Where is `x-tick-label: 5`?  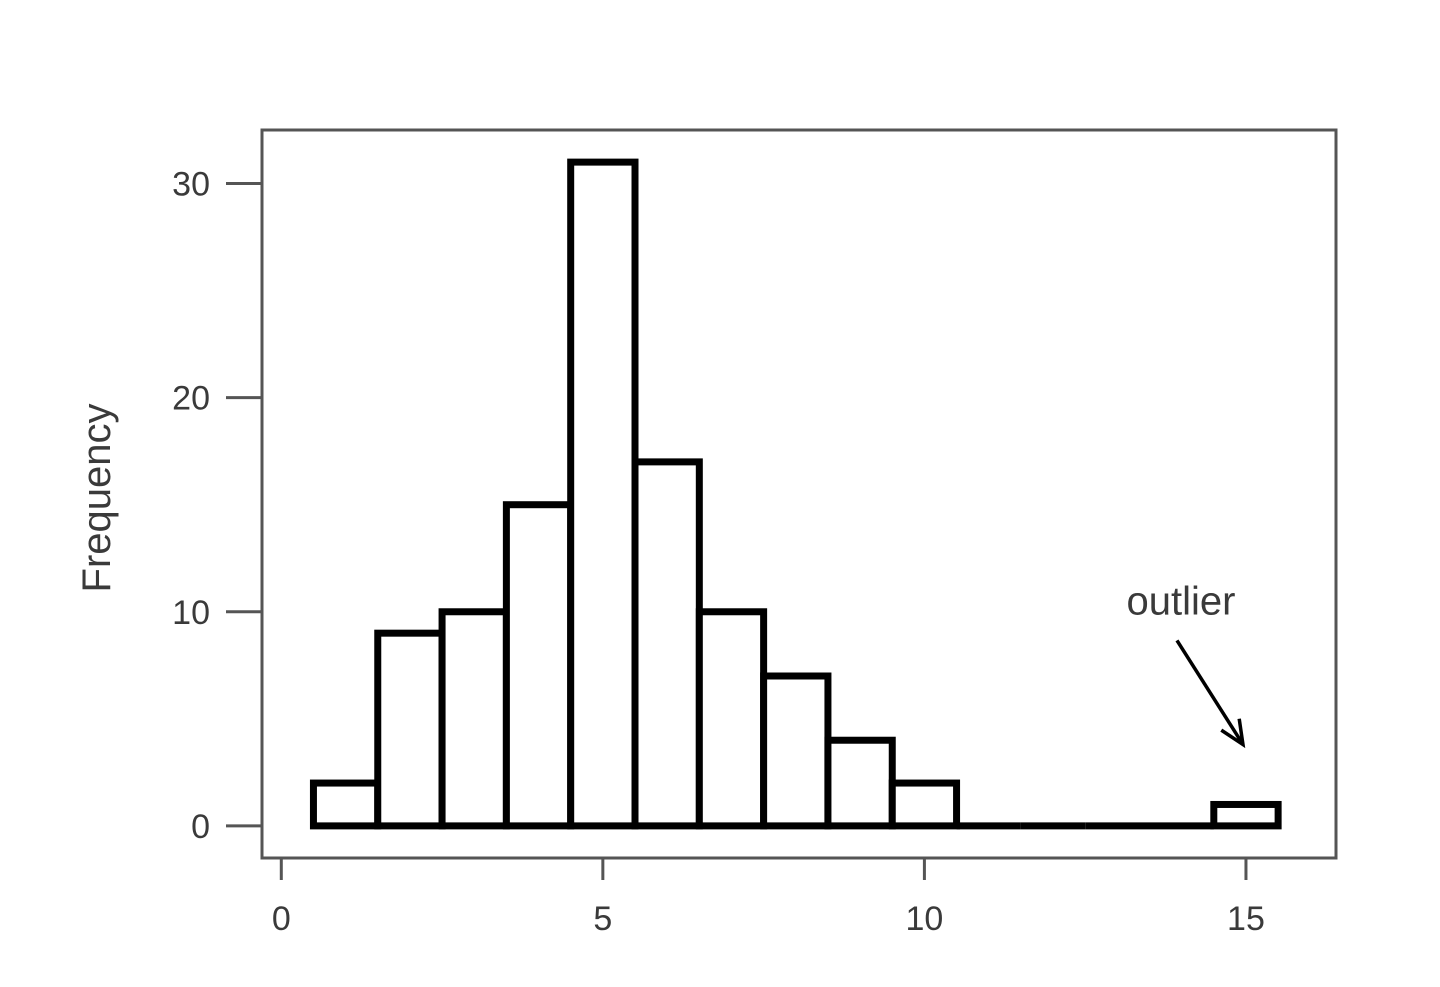
x-tick-label: 5 is located at coordinates (602, 919).